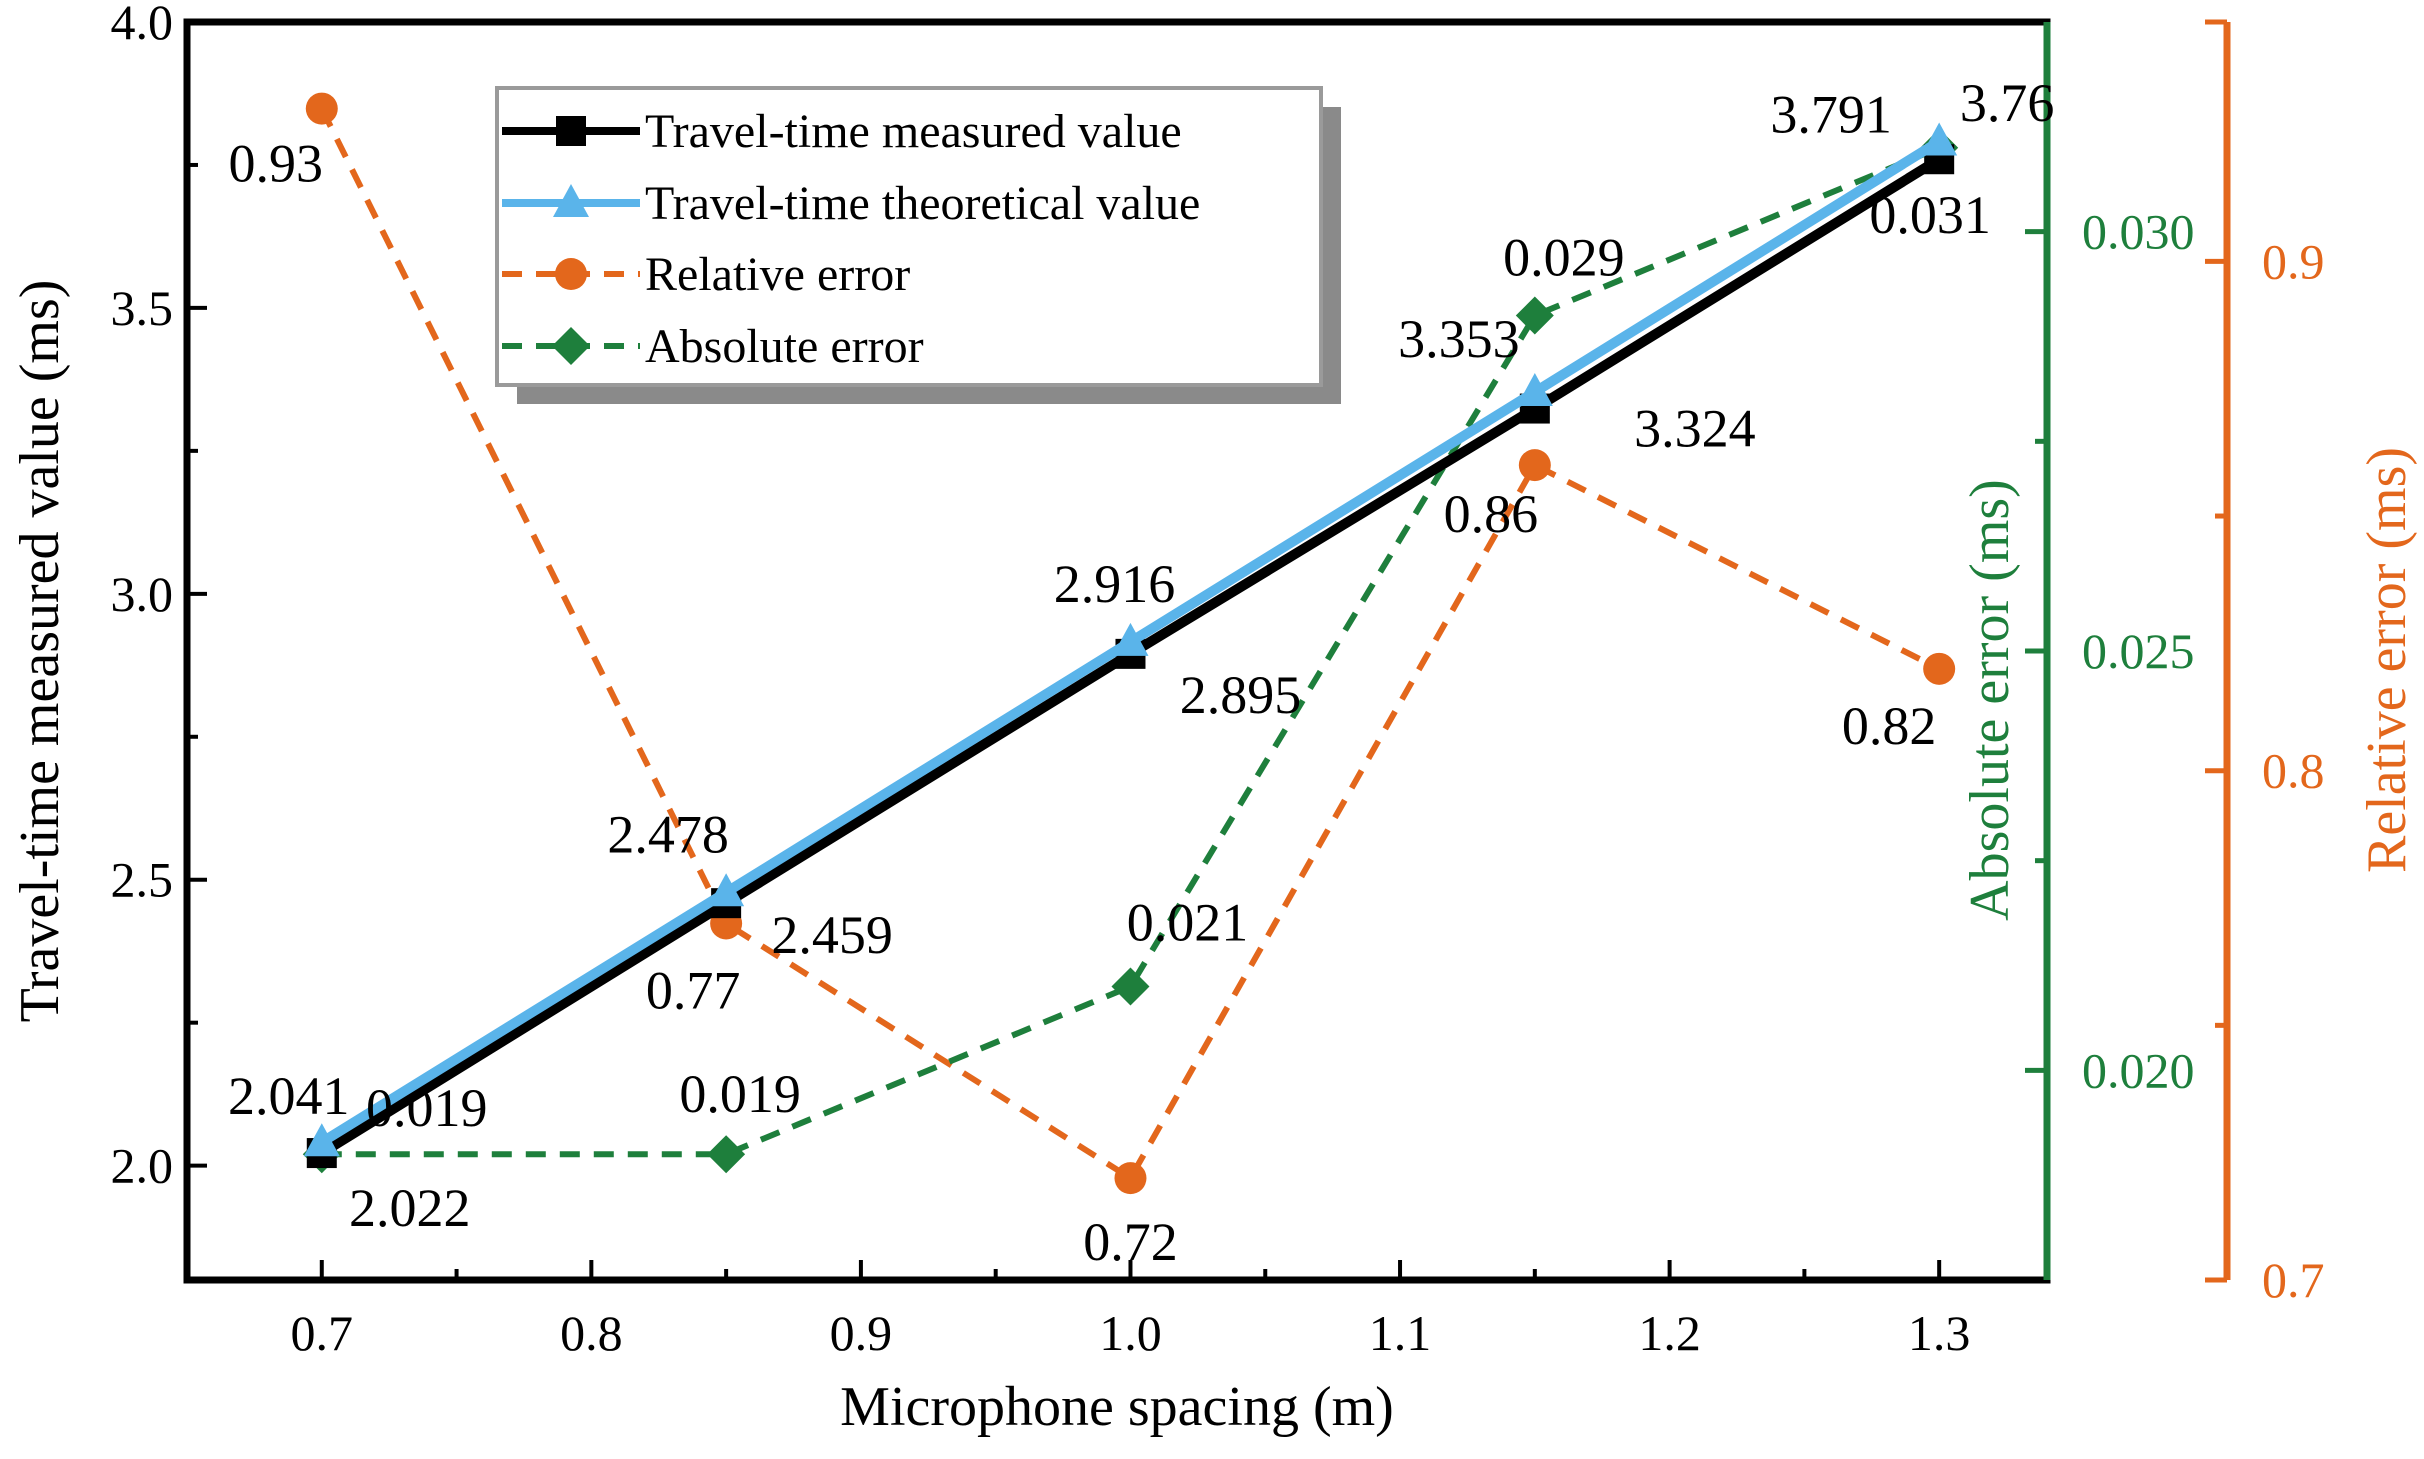 The image size is (2424, 1459). What do you see at coordinates (2293, 1280) in the screenshot?
I see `y3-tick-label: 0.7` at bounding box center [2293, 1280].